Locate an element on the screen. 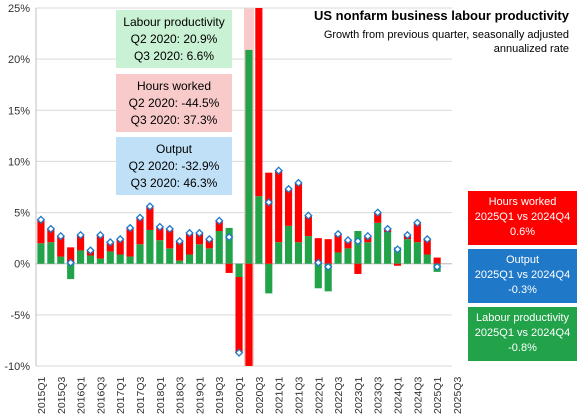  x-tick-label: 2025Q3 is located at coordinates (458, 395).